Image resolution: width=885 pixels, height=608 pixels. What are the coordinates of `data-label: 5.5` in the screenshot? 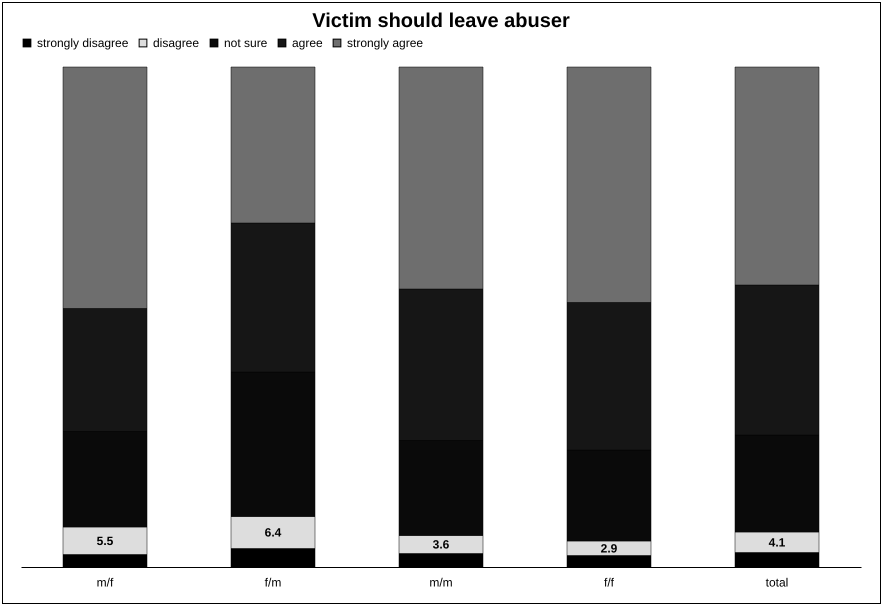 It's located at (105, 541).